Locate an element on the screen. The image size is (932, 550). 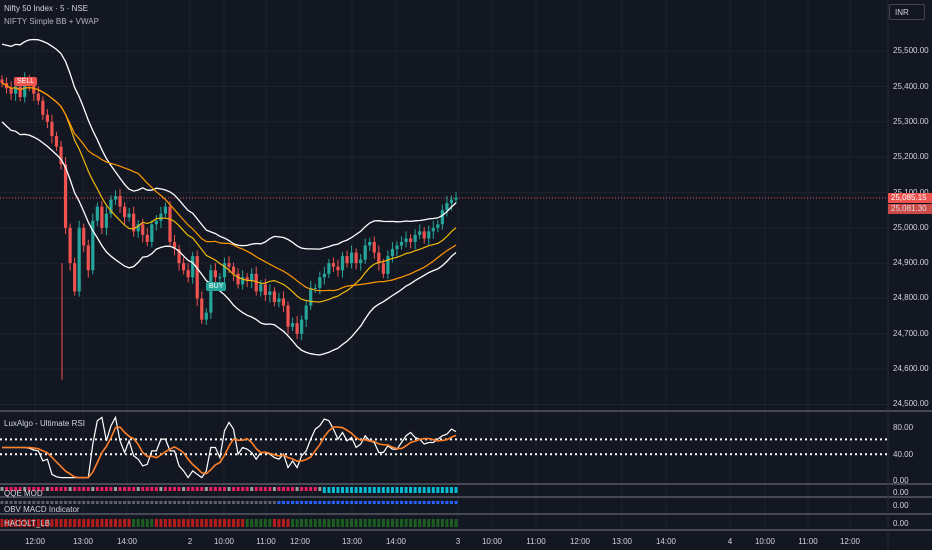
currency-selector: INR is located at coordinates (907, 12).